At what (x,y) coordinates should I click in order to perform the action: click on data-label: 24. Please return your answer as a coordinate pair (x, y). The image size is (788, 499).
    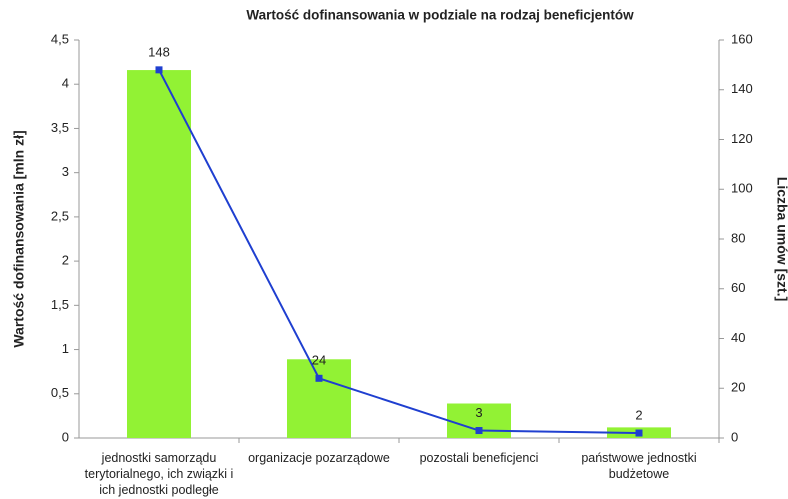
    Looking at the image, I should click on (319, 360).